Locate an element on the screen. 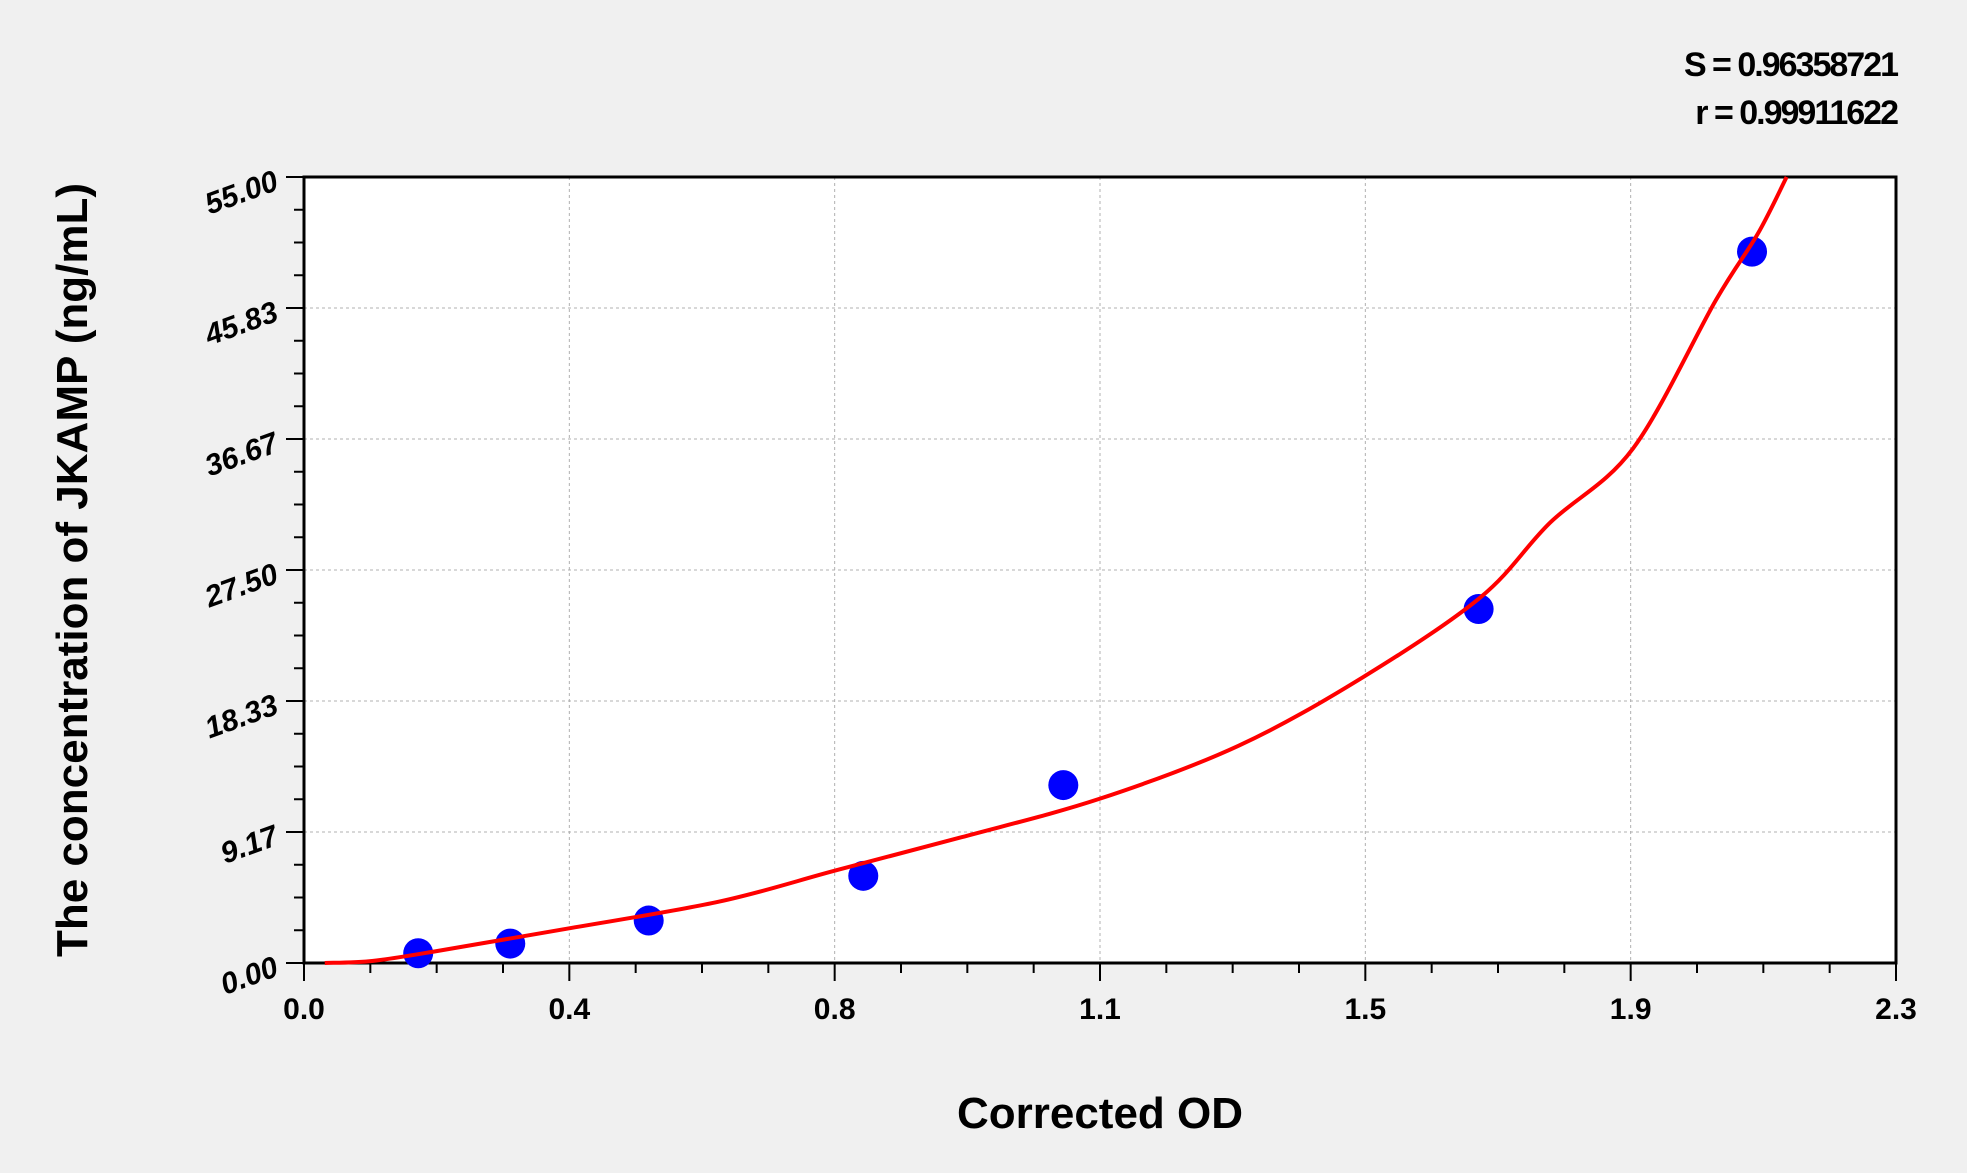  x-tick-label: 1.9 is located at coordinates (1631, 1009).